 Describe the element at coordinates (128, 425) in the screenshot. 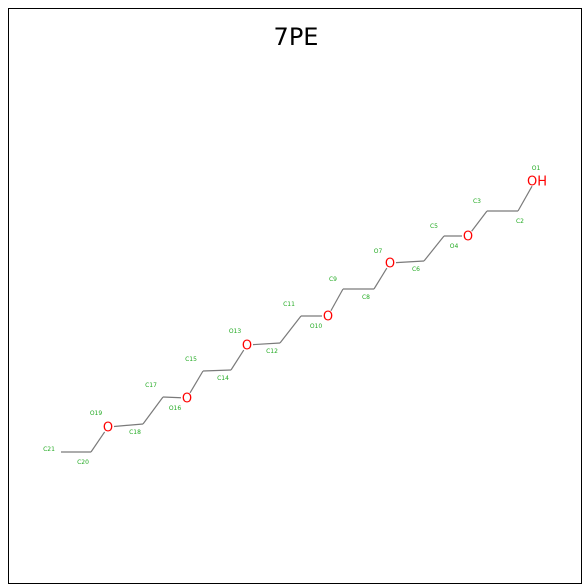

I see `bond-C18-O19` at that location.